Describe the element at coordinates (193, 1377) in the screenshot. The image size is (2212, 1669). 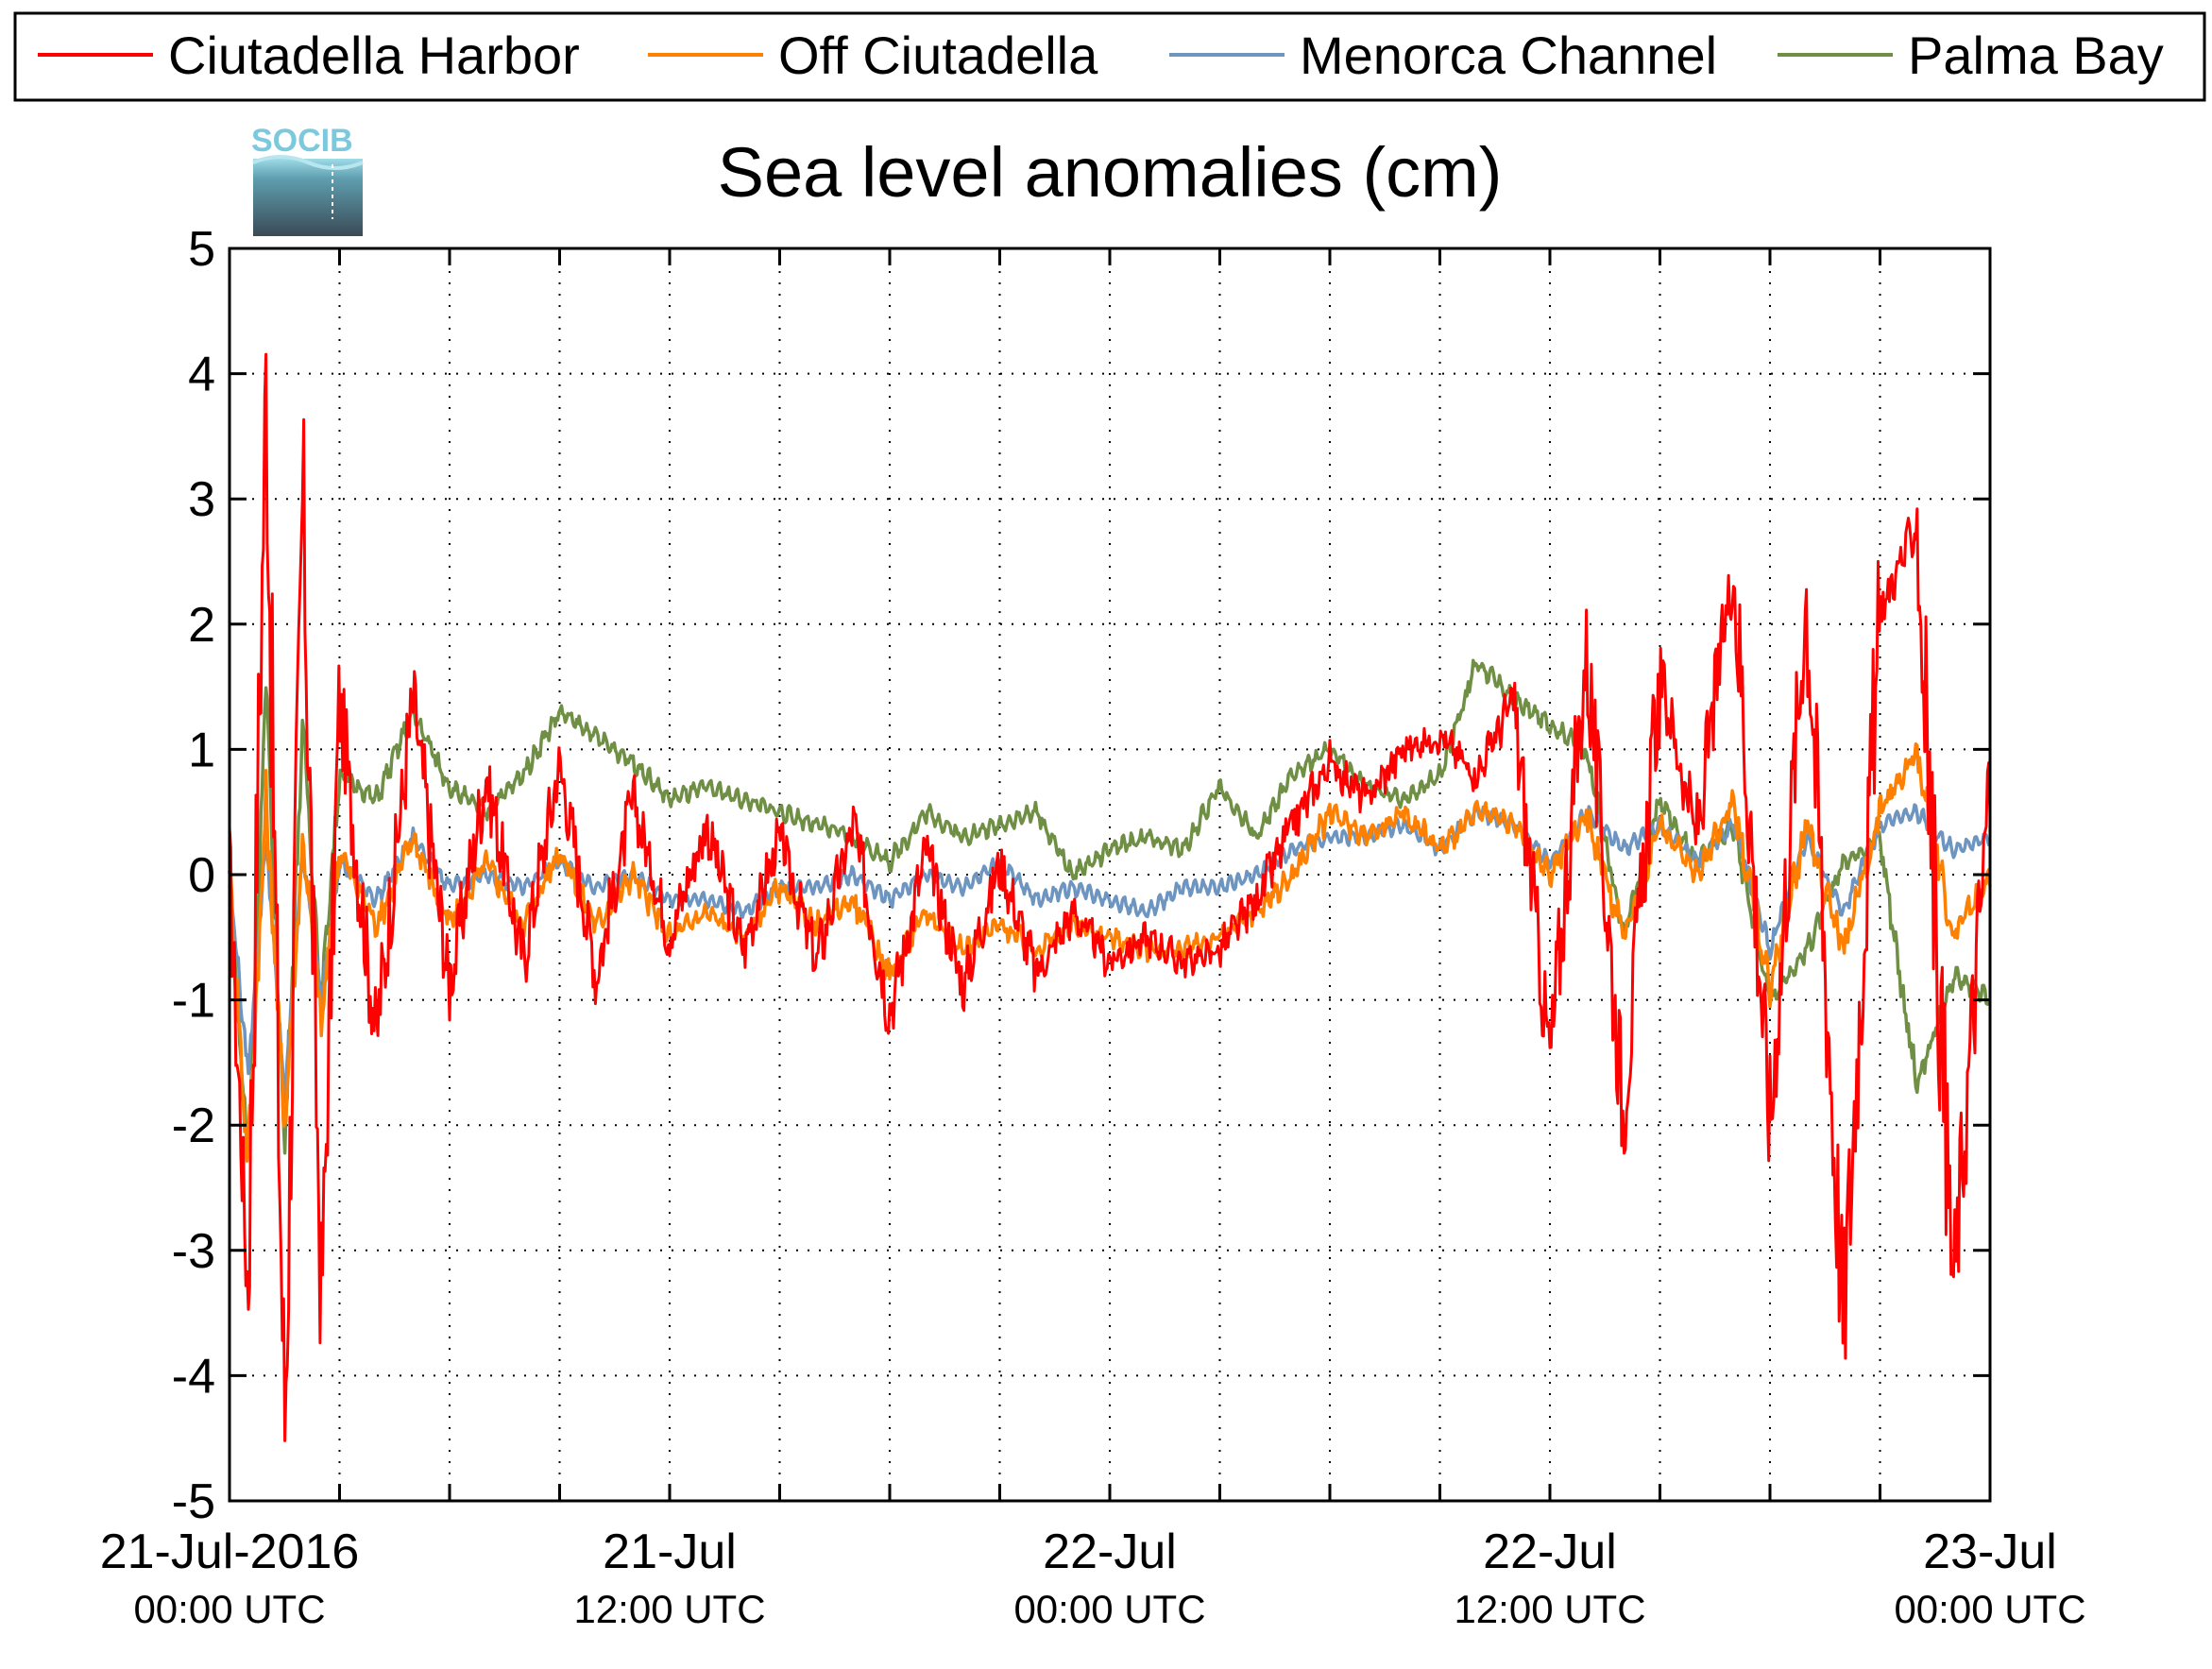
I see `y-tick-label: -4` at that location.